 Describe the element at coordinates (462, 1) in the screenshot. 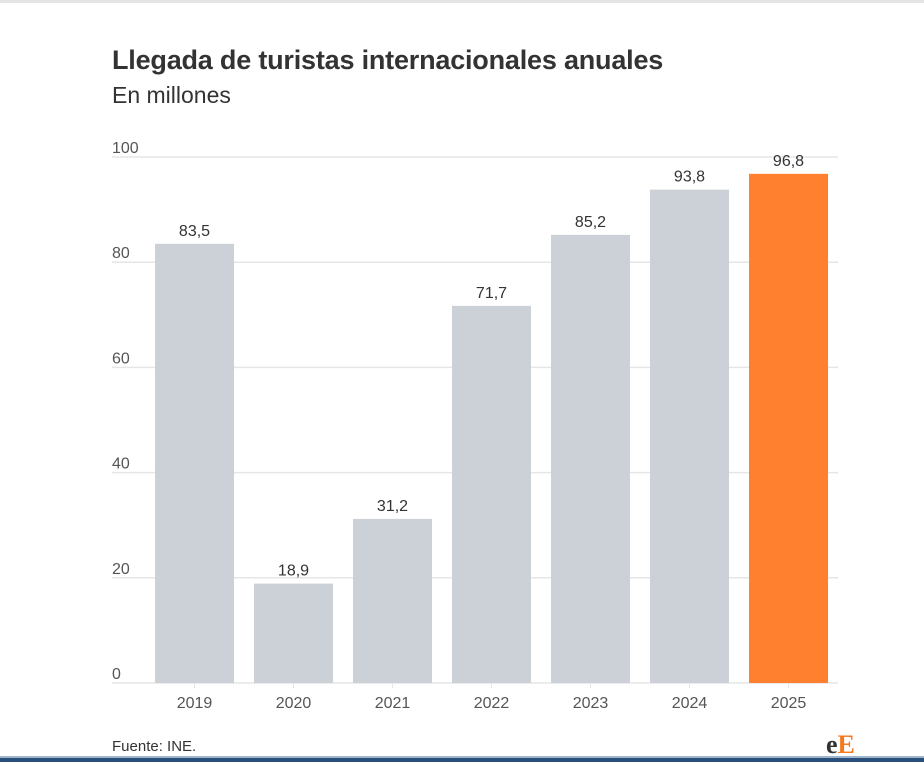

I see `top-border` at that location.